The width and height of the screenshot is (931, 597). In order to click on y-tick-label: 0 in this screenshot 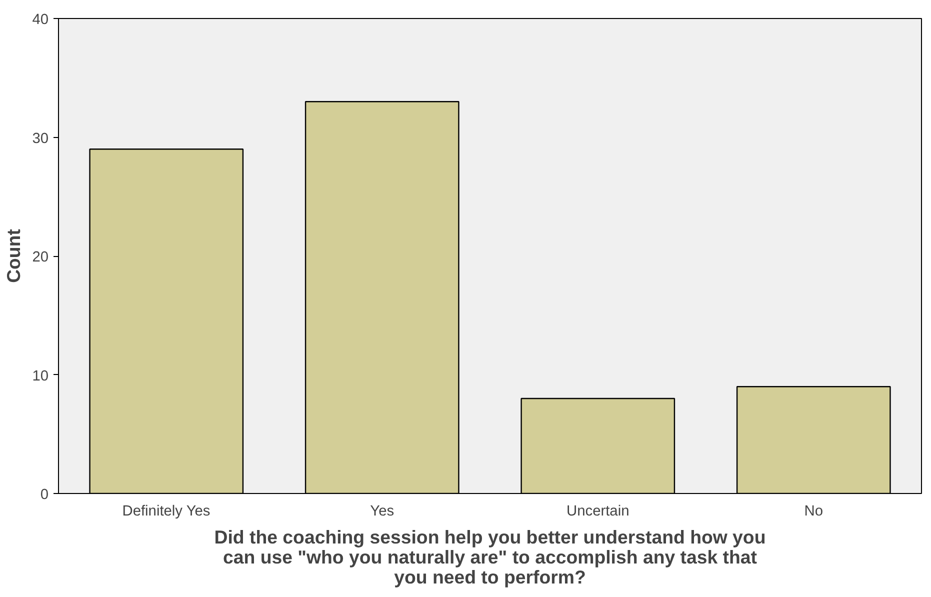, I will do `click(44, 495)`.